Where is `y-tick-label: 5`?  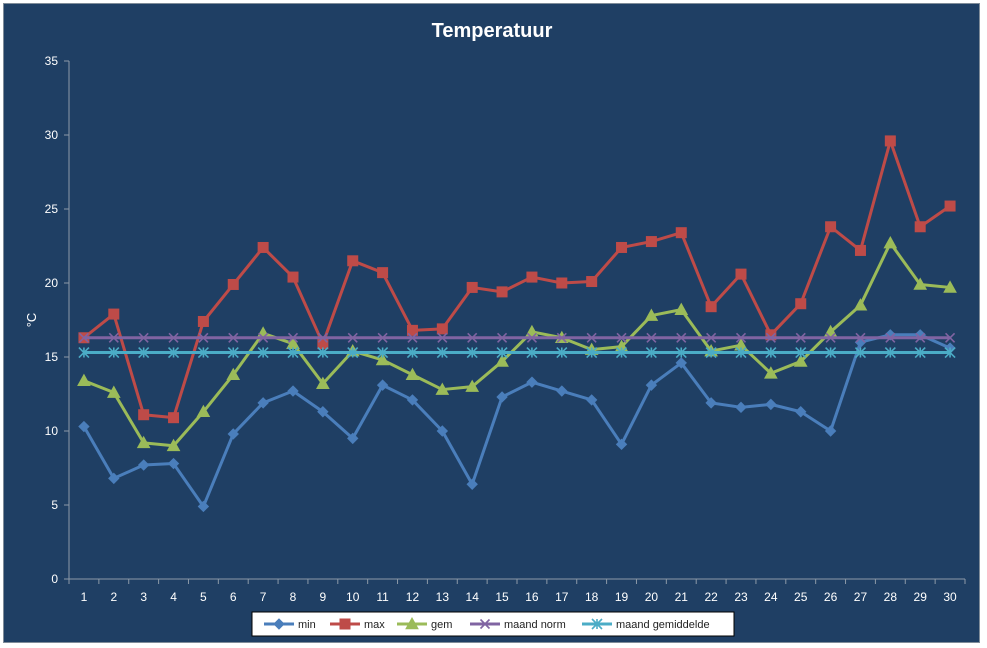
y-tick-label: 5 is located at coordinates (54, 505).